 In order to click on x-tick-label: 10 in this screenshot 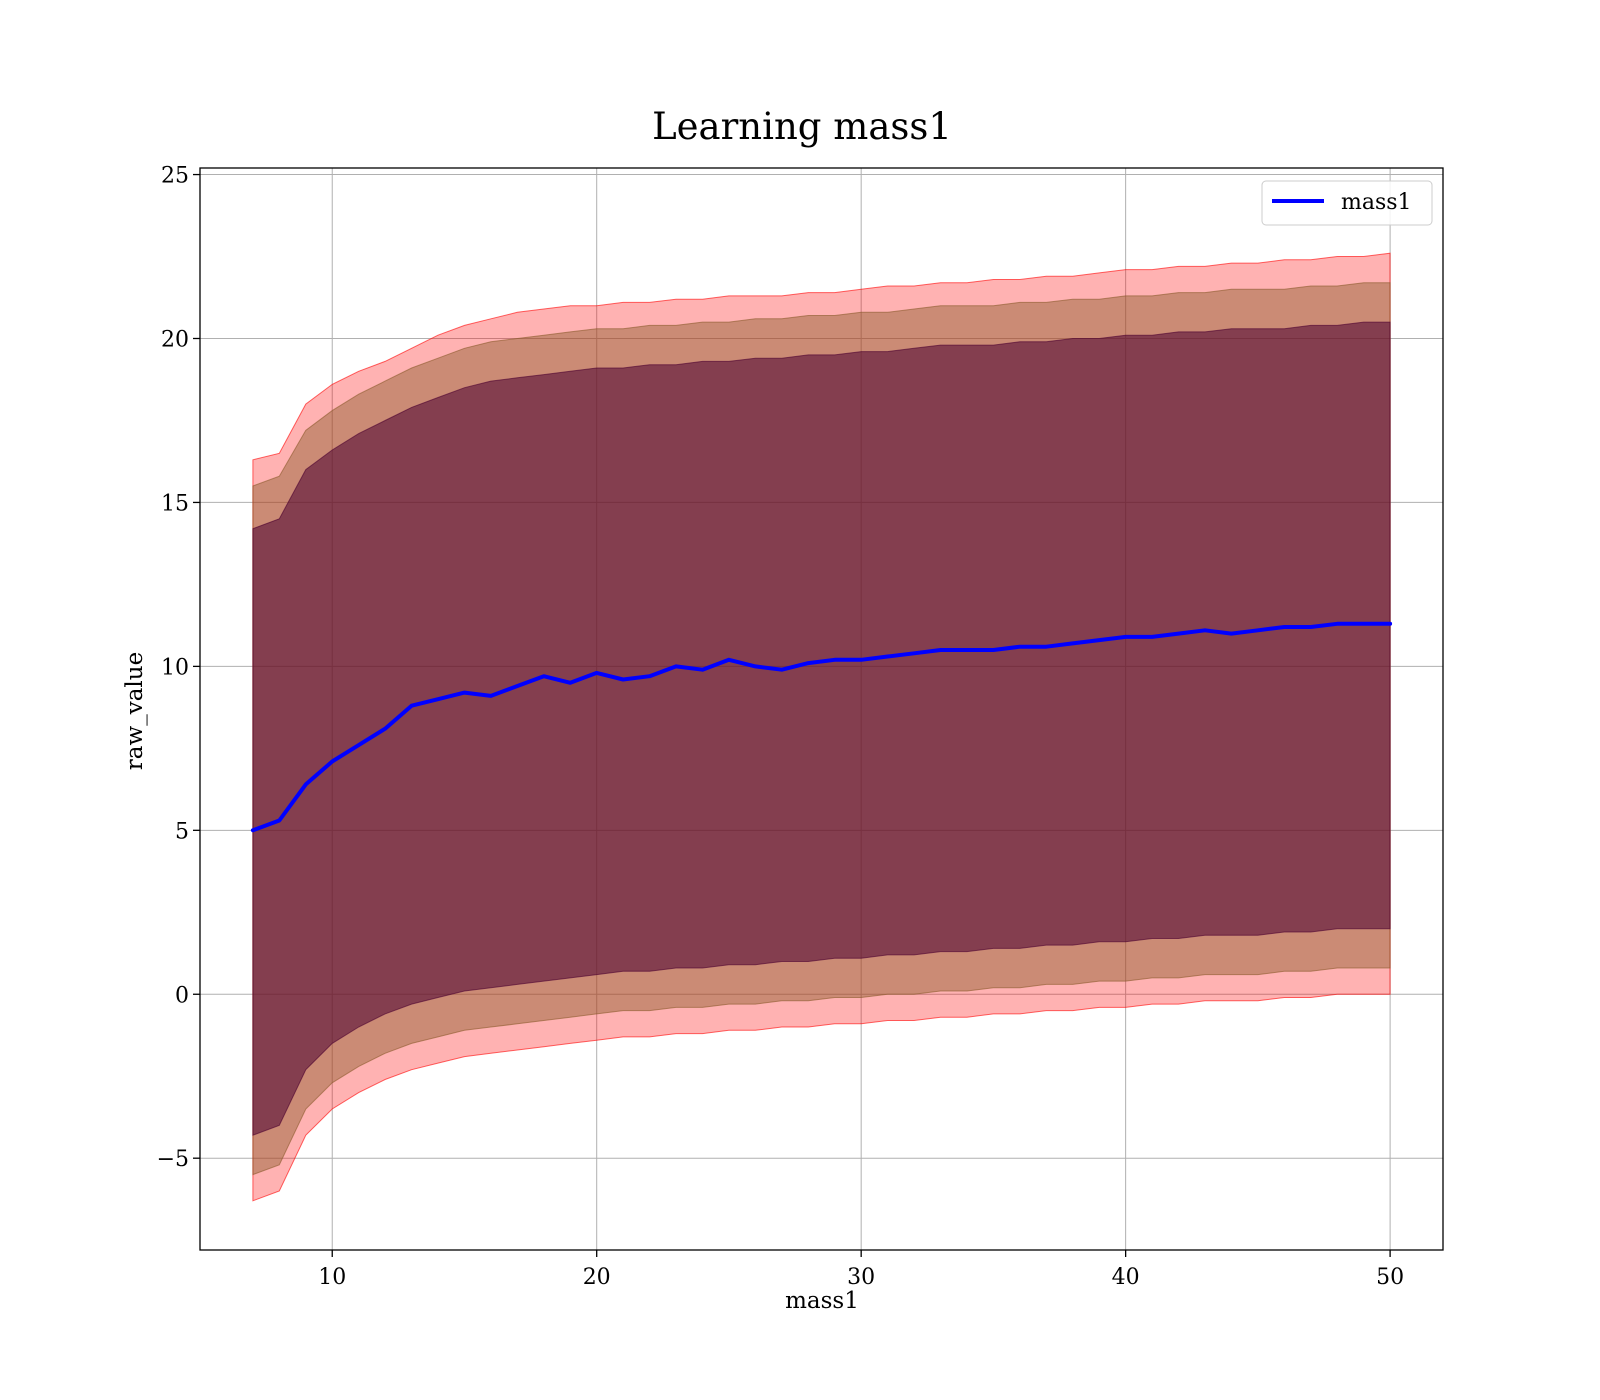, I will do `click(332, 1277)`.